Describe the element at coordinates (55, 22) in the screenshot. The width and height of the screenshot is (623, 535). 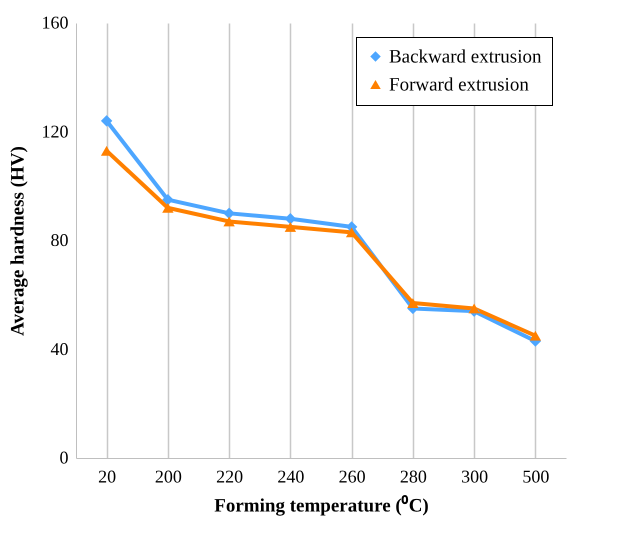
I see `y-tick-label: 160` at that location.